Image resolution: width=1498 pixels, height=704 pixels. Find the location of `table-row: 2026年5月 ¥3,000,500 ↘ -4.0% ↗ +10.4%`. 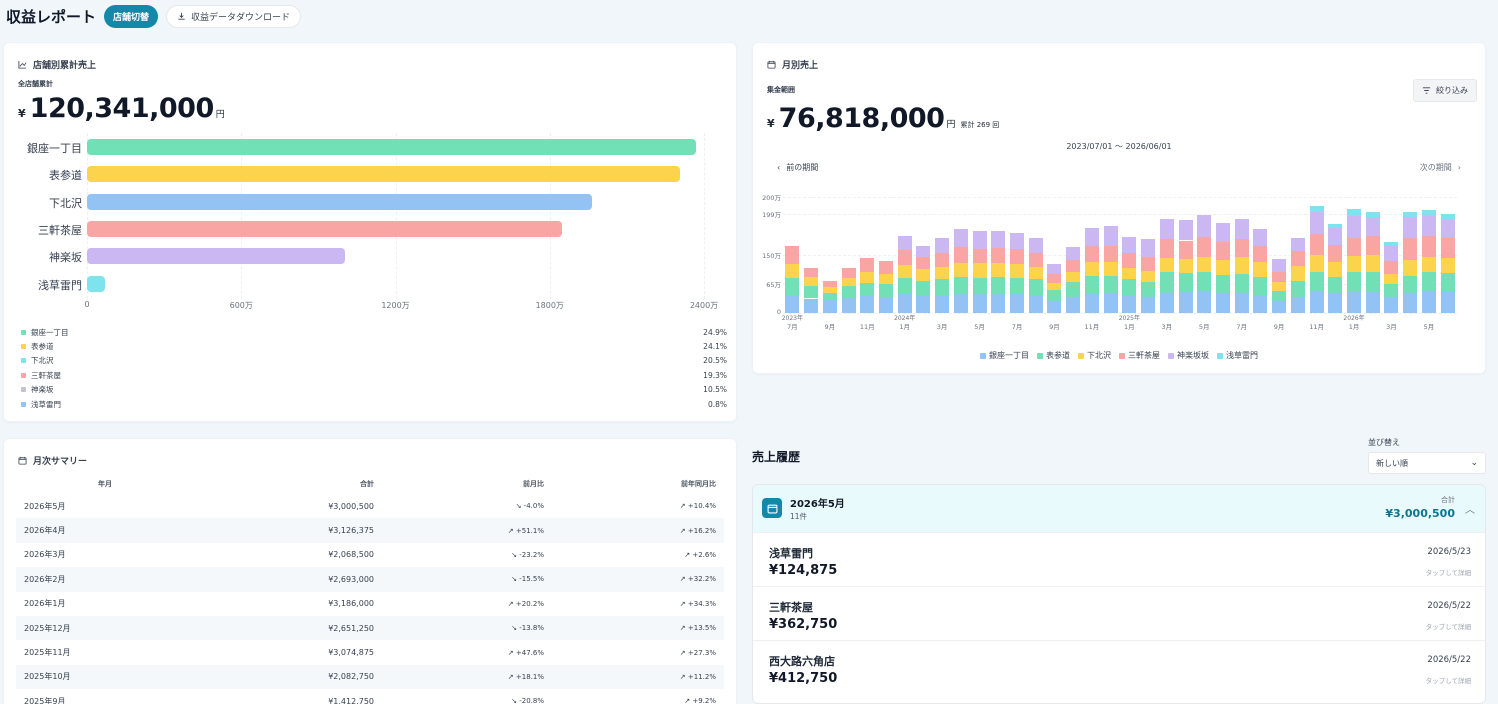

table-row: 2026年5月 ¥3,000,500 ↘ -4.0% ↗ +10.4% is located at coordinates (370, 506).